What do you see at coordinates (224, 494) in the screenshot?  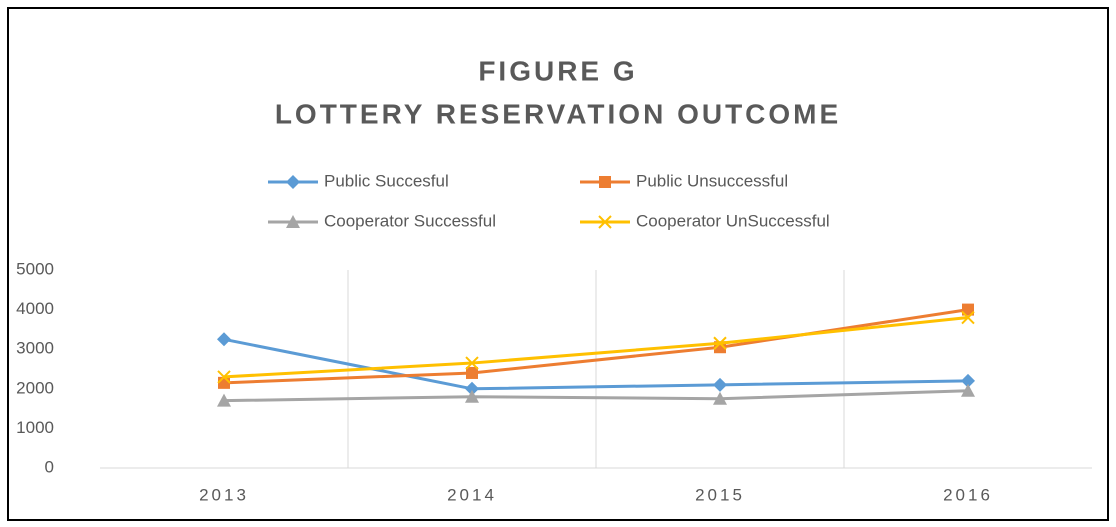 I see `x-tick-label: 2013` at bounding box center [224, 494].